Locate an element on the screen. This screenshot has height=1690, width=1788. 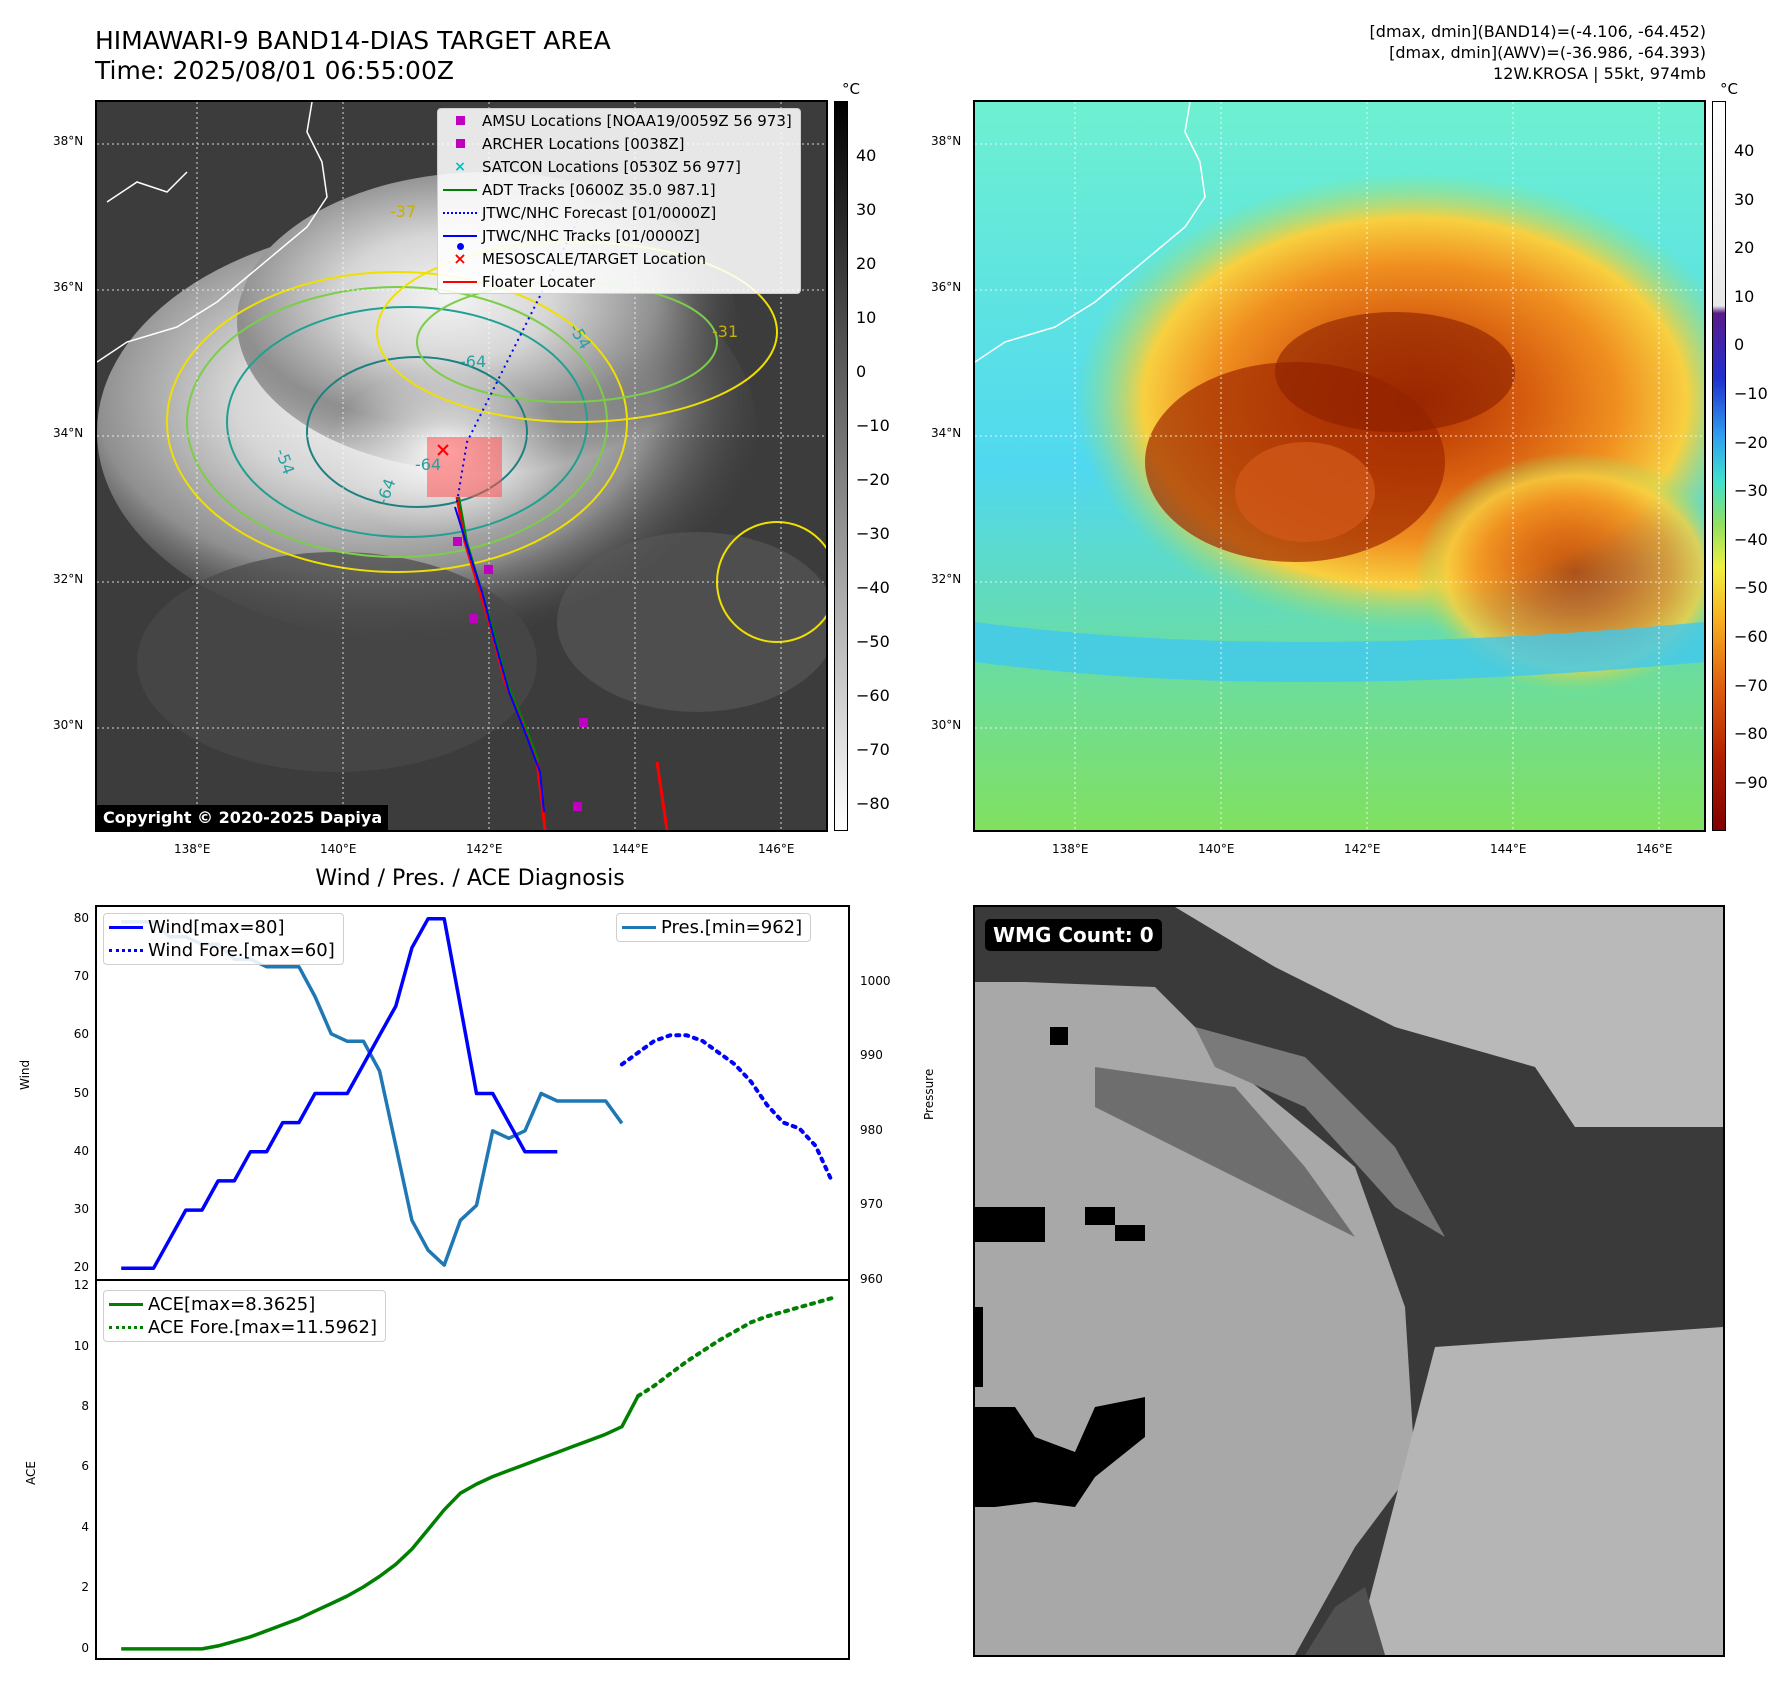
colorbar1-tick: 20 is located at coordinates (866, 263).